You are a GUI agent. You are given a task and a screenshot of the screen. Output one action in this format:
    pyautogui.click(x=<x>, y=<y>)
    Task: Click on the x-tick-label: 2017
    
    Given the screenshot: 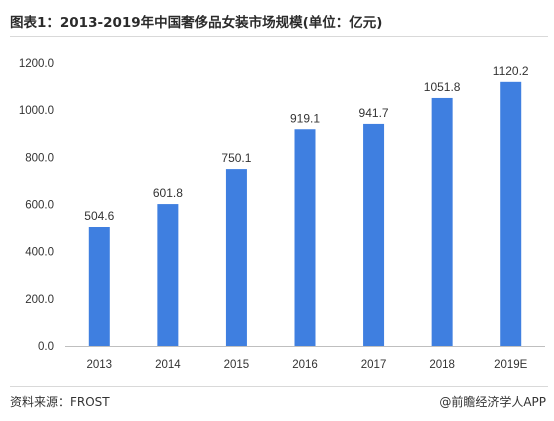 What is the action you would take?
    pyautogui.click(x=374, y=365)
    